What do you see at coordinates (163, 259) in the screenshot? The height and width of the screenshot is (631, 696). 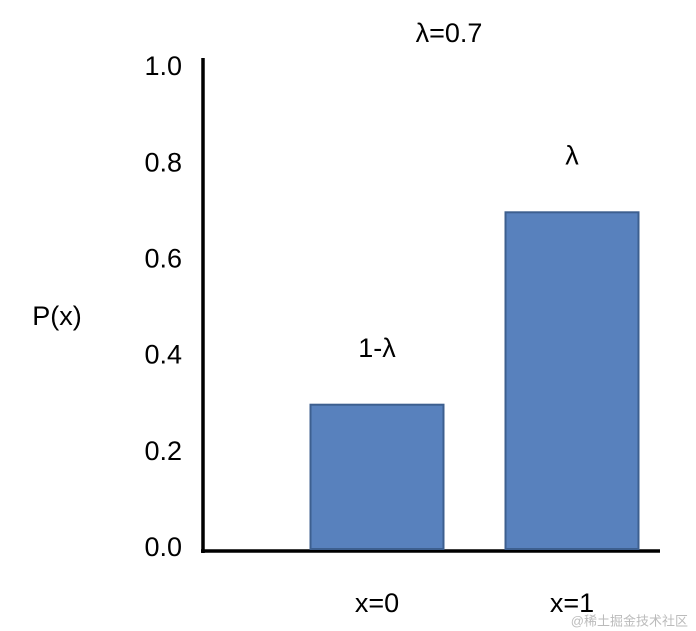 I see `y-tick-label: 0.6` at bounding box center [163, 259].